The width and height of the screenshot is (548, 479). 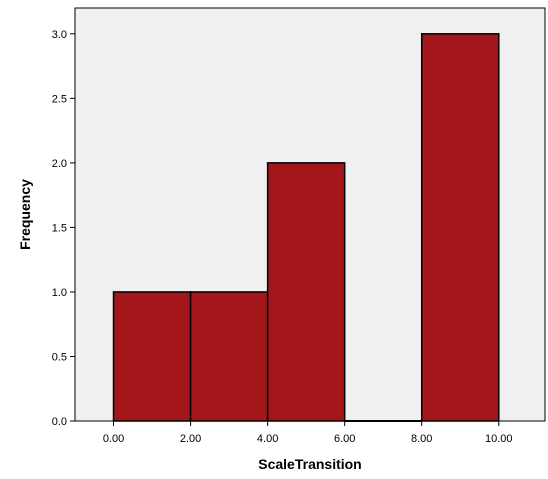 What do you see at coordinates (59, 422) in the screenshot?
I see `y-tick-label: 0.0` at bounding box center [59, 422].